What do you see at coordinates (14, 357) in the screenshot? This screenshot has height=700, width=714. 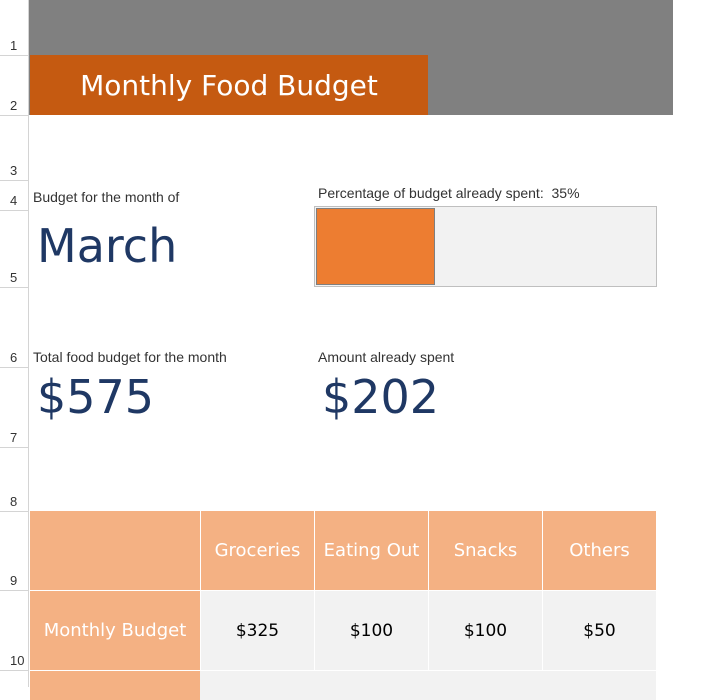 I see `row-number: 6` at bounding box center [14, 357].